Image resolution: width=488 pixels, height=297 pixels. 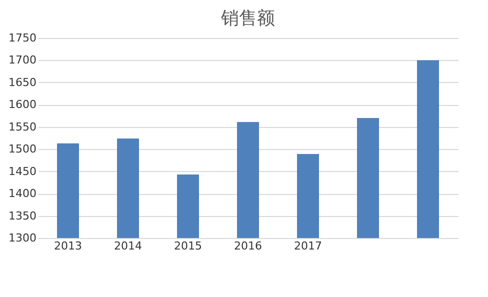 I want to click on y-tick-label: 1400, so click(x=22, y=193).